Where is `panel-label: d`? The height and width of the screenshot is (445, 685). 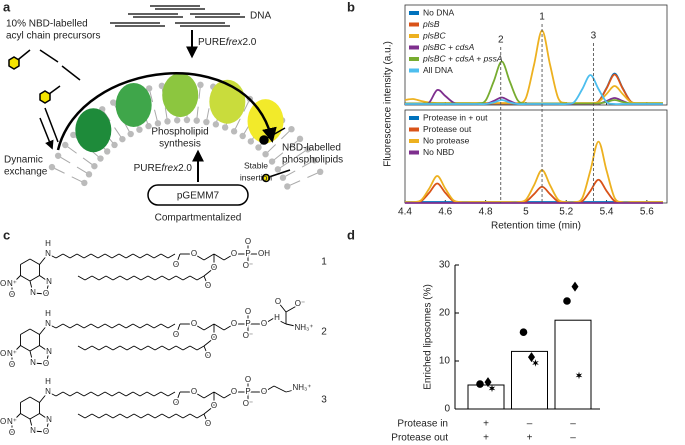
panel-label: d is located at coordinates (351, 234).